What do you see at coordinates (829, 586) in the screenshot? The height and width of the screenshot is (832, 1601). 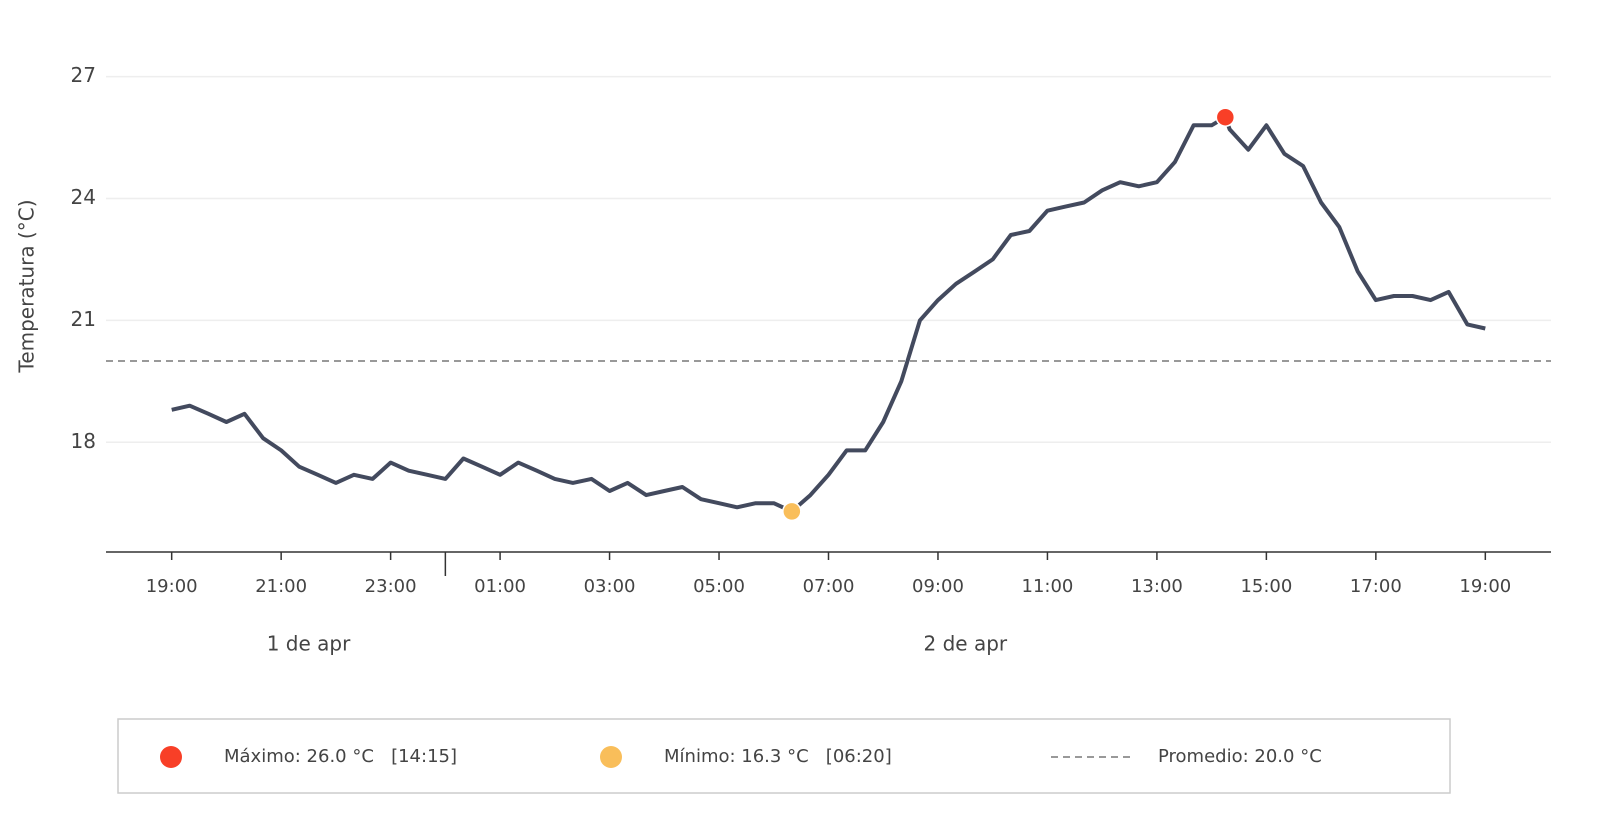 I see `x-tick-label: 07:00` at bounding box center [829, 586].